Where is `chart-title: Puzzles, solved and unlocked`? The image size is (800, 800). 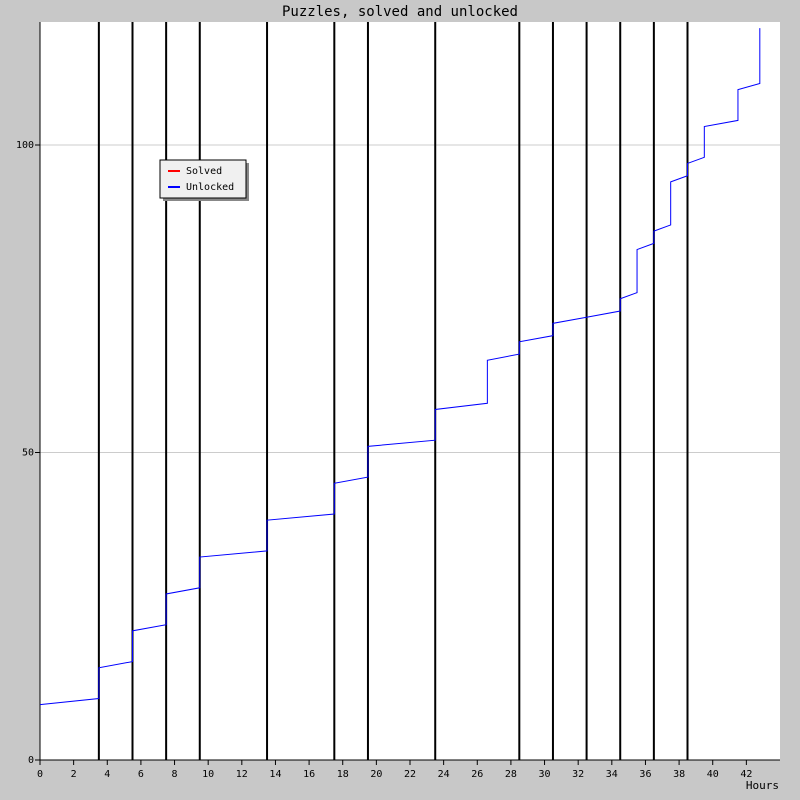 chart-title: Puzzles, solved and unlocked is located at coordinates (400, 12).